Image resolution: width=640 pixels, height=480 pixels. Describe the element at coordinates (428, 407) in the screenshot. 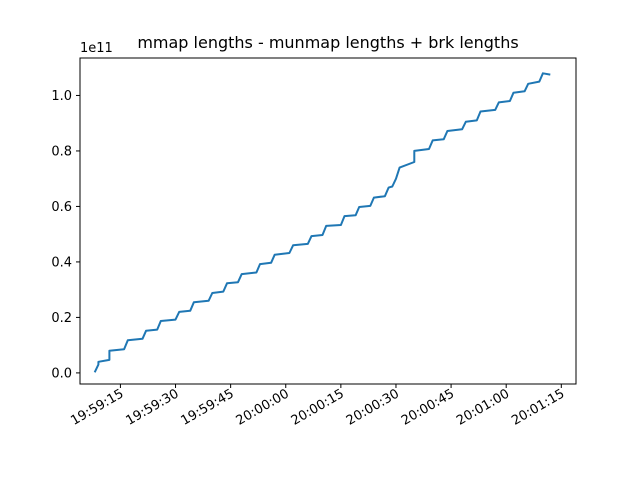

I see `x-tick-label: 20:00:45` at that location.